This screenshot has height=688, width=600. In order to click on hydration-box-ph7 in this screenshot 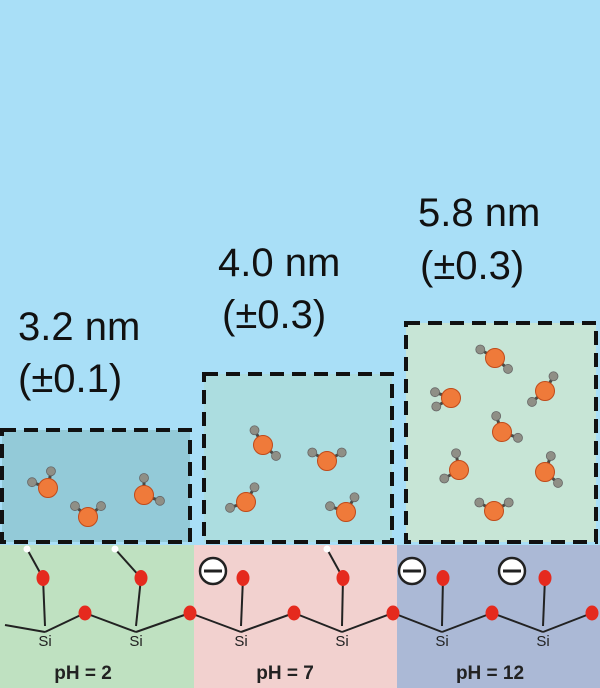, I will do `click(298, 458)`.